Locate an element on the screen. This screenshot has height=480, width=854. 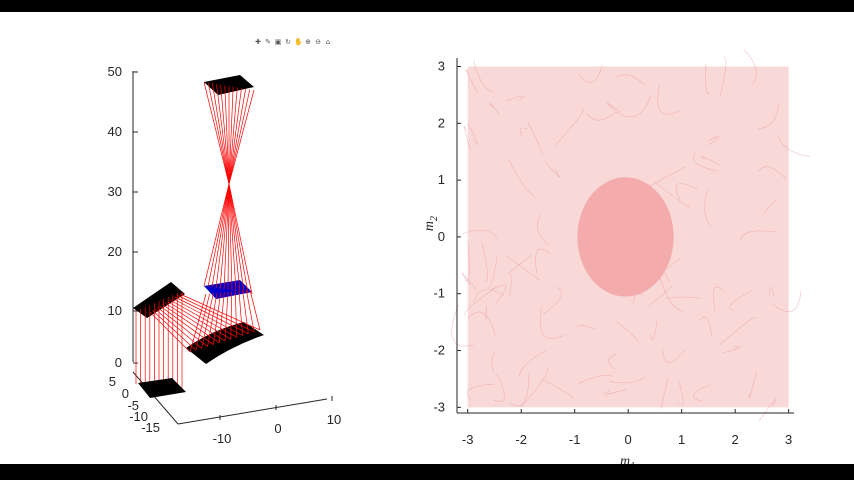
x-tick-label: 0 is located at coordinates (628, 439).